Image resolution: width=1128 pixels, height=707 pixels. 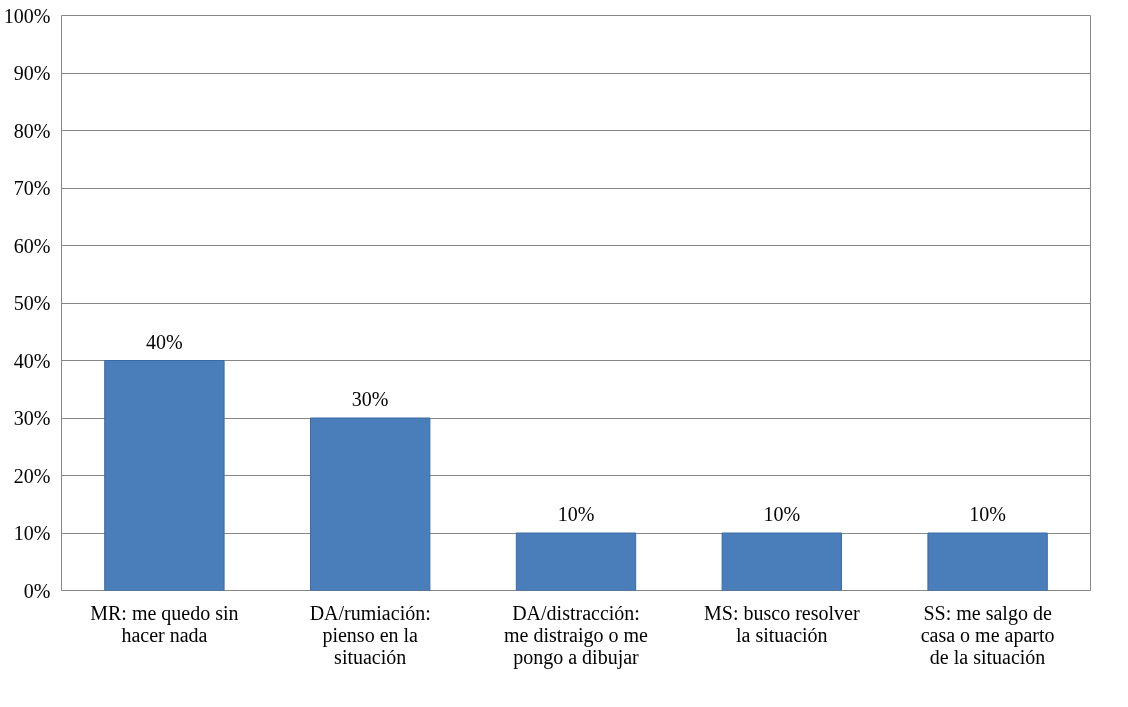 What do you see at coordinates (27, 15) in the screenshot?
I see `y-tick-label: 100%` at bounding box center [27, 15].